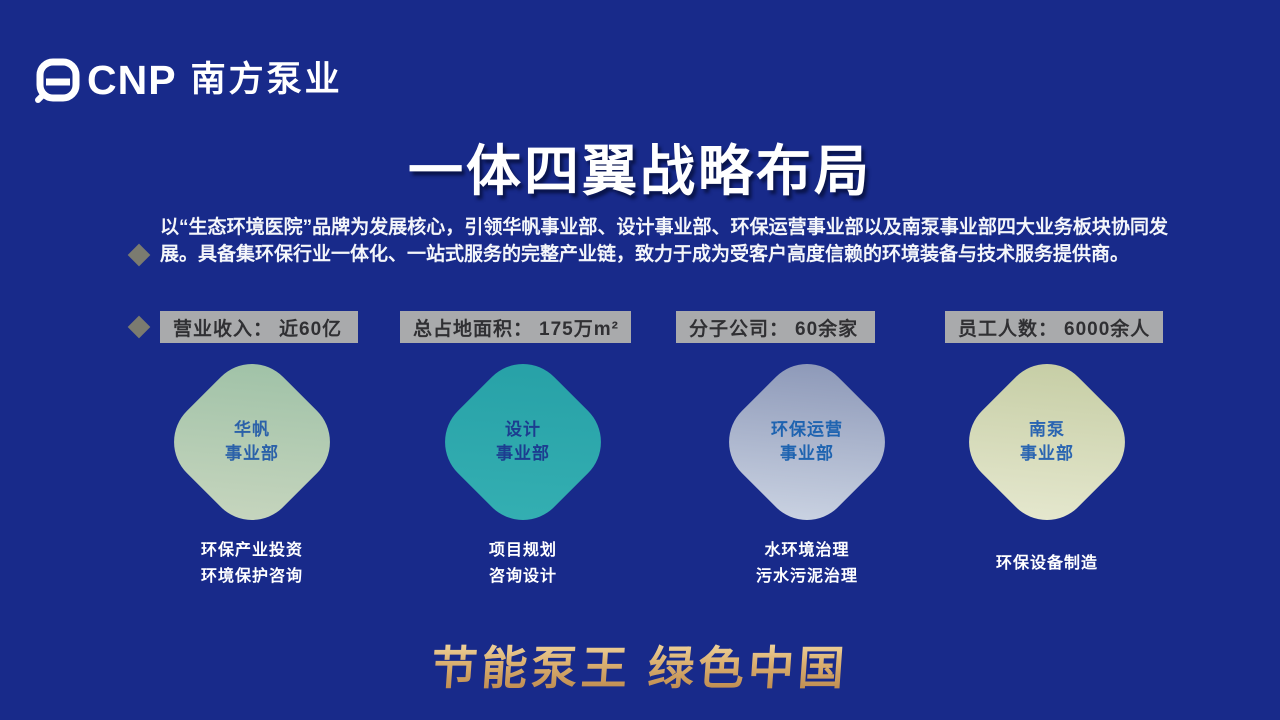 This screenshot has width=1280, height=720. I want to click on stat-label: 员工人数：, so click(1008, 329).